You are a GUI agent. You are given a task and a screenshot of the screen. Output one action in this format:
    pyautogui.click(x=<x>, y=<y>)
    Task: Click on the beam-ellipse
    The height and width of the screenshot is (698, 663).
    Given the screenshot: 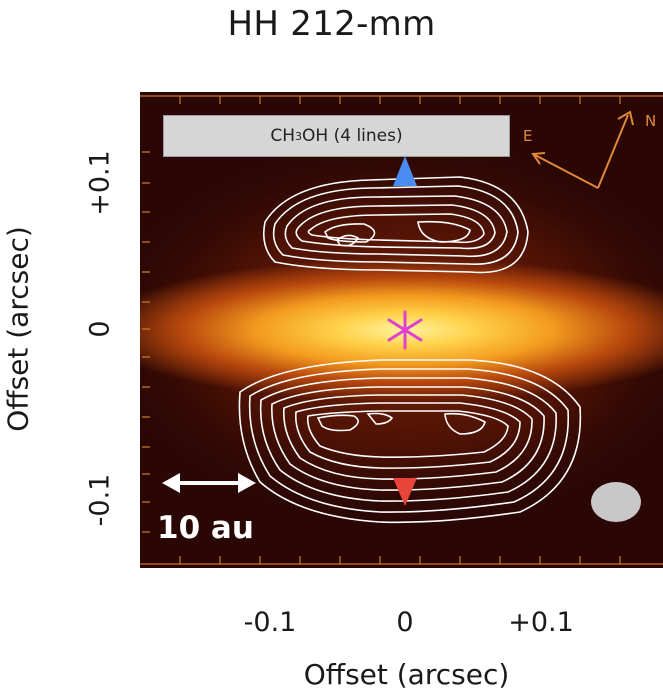 What is the action you would take?
    pyautogui.click(x=616, y=502)
    